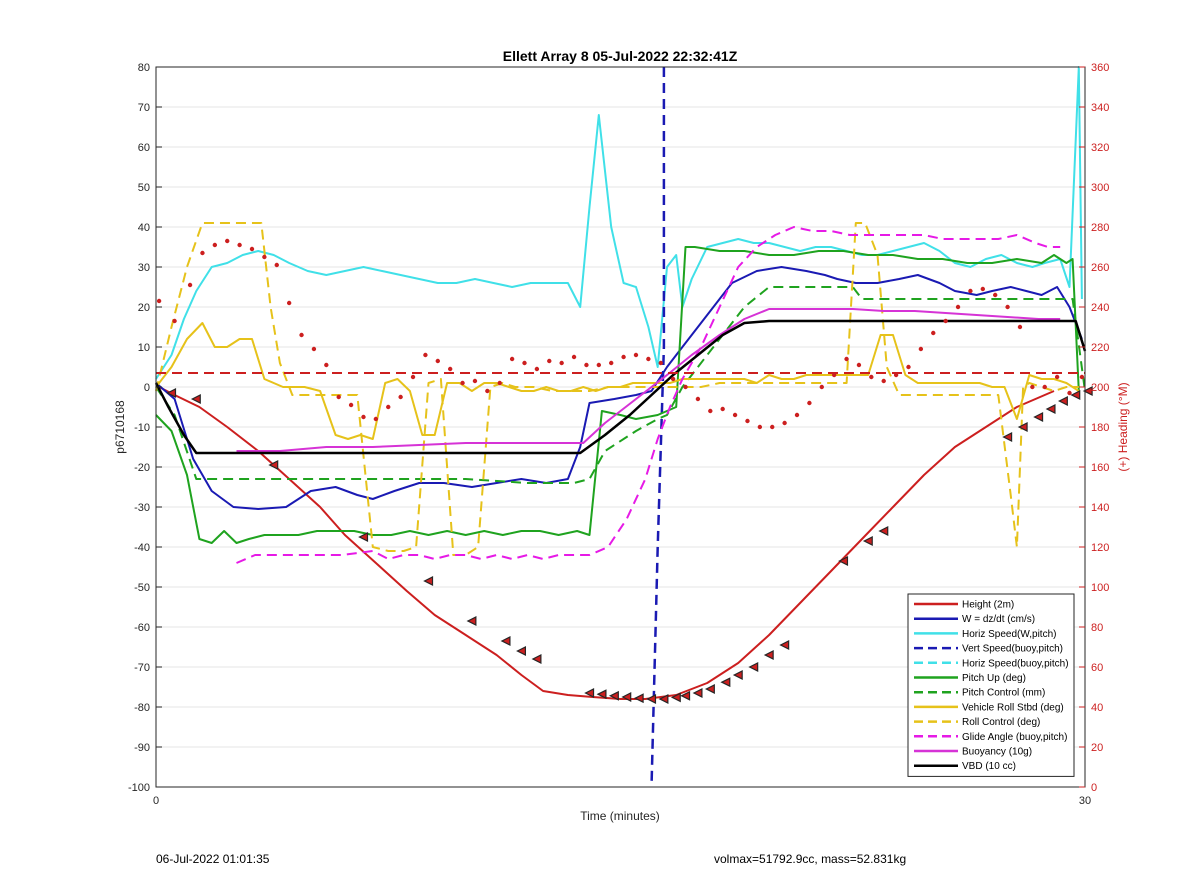 This screenshot has height=885, width=1200. What do you see at coordinates (144, 228) in the screenshot?
I see `y-tick-label: 40` at bounding box center [144, 228].